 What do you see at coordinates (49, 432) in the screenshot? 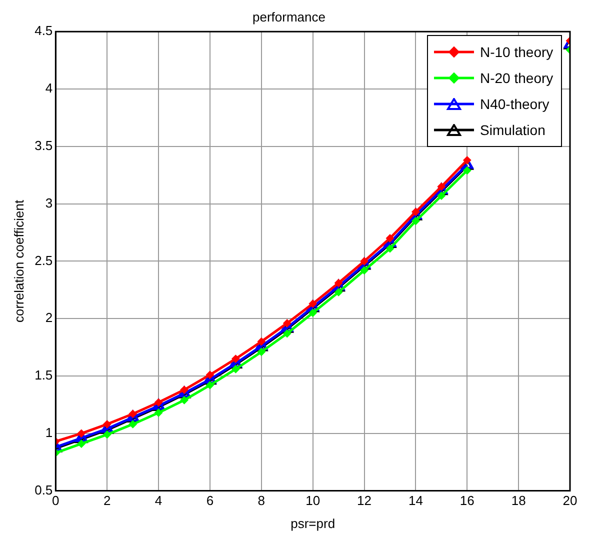
I see `y-tick-label: 1` at bounding box center [49, 432].